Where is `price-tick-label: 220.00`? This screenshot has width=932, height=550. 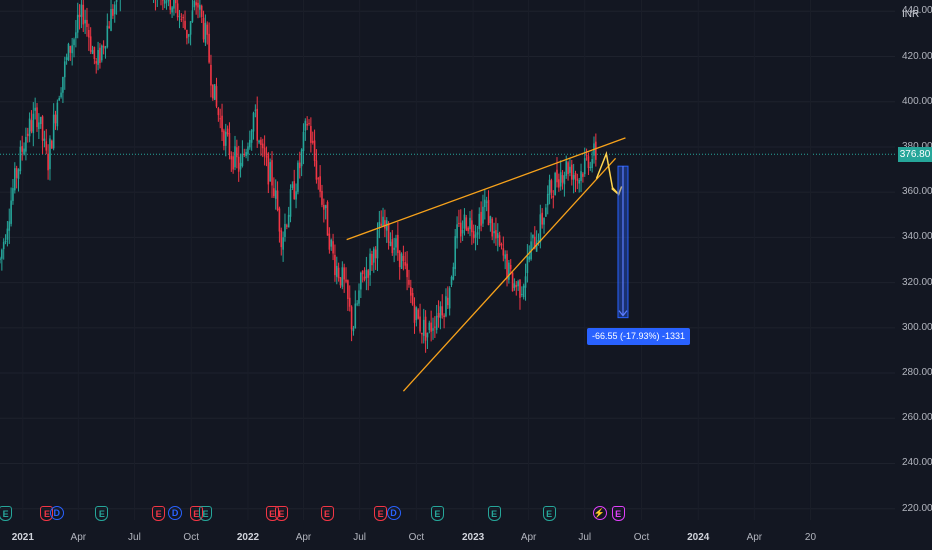 price-tick-label: 220.00 is located at coordinates (917, 508).